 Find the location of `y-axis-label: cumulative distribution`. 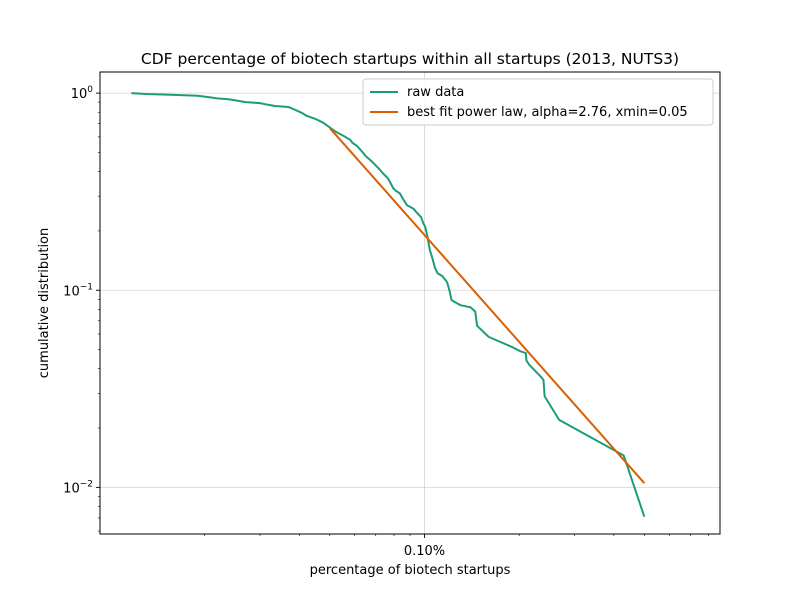

y-axis-label: cumulative distribution is located at coordinates (44, 303).